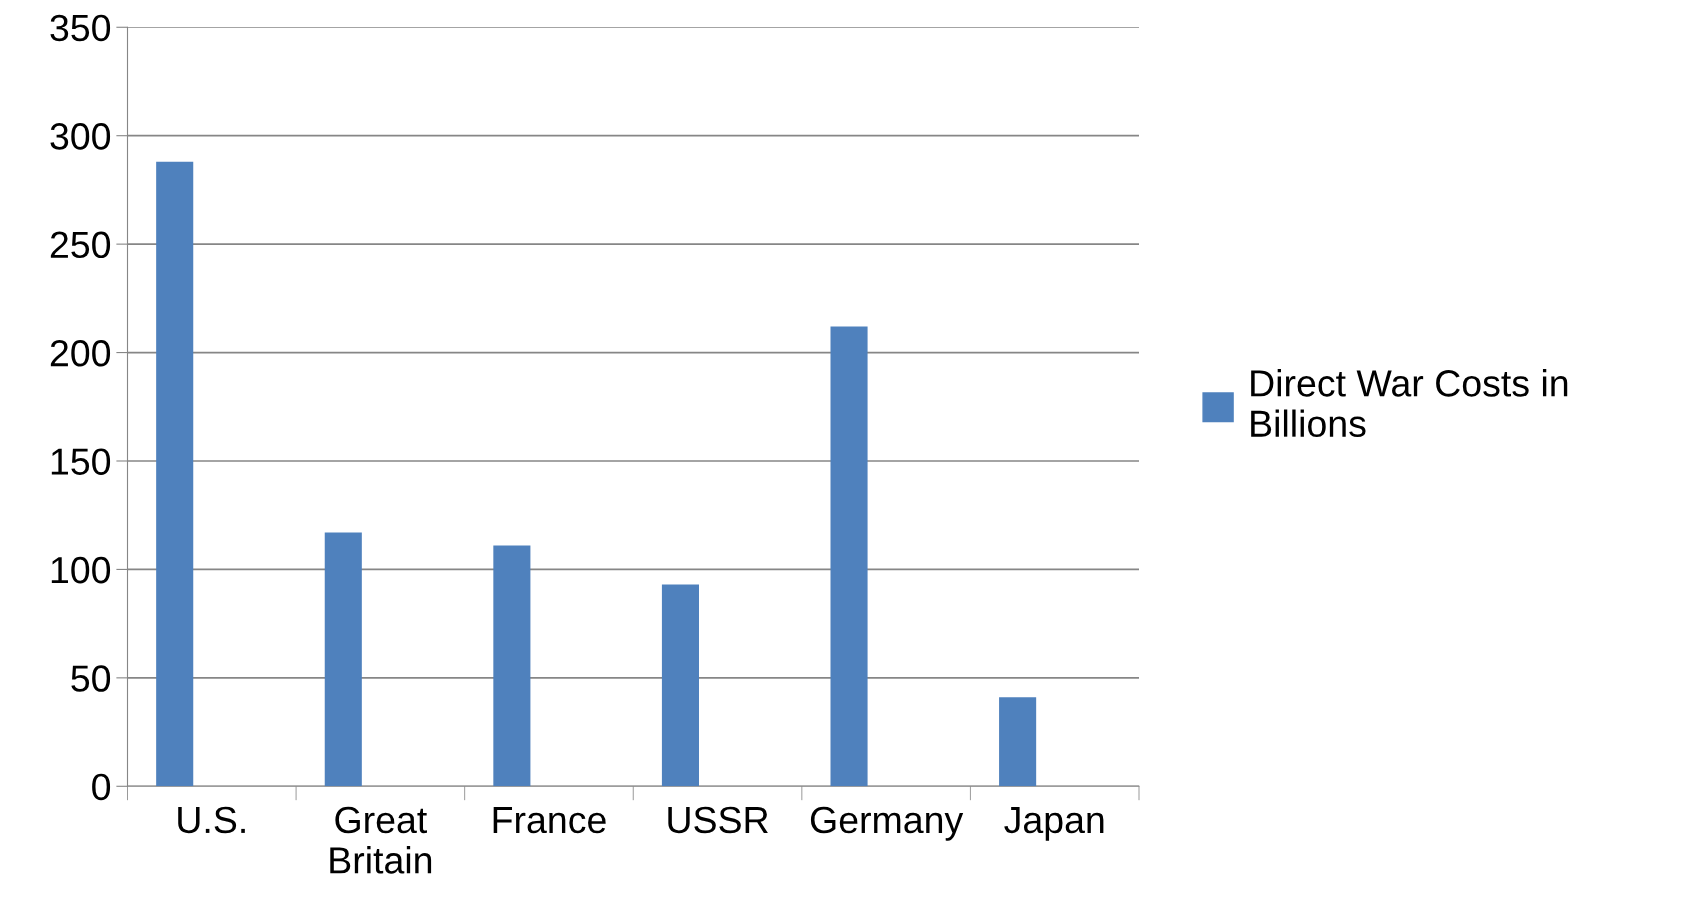  I want to click on y-tick-label: 250, so click(80, 245).